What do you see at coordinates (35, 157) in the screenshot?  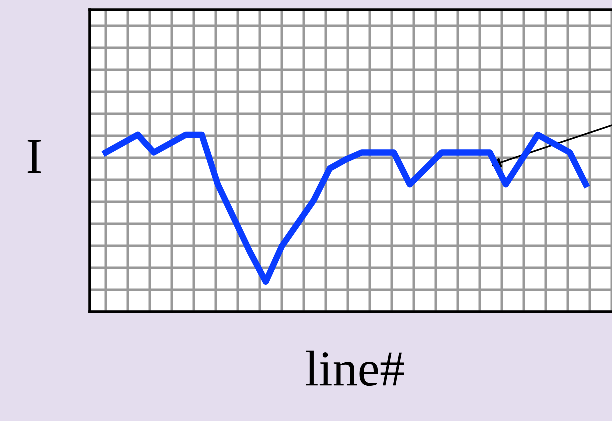 I see `y-axis-title: I` at bounding box center [35, 157].